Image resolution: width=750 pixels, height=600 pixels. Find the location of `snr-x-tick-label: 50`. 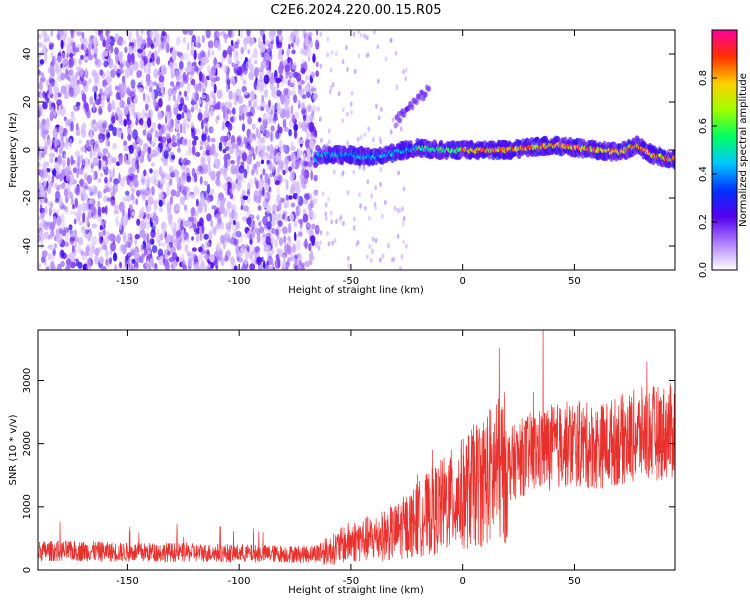

snr-x-tick-label: 50 is located at coordinates (574, 581).